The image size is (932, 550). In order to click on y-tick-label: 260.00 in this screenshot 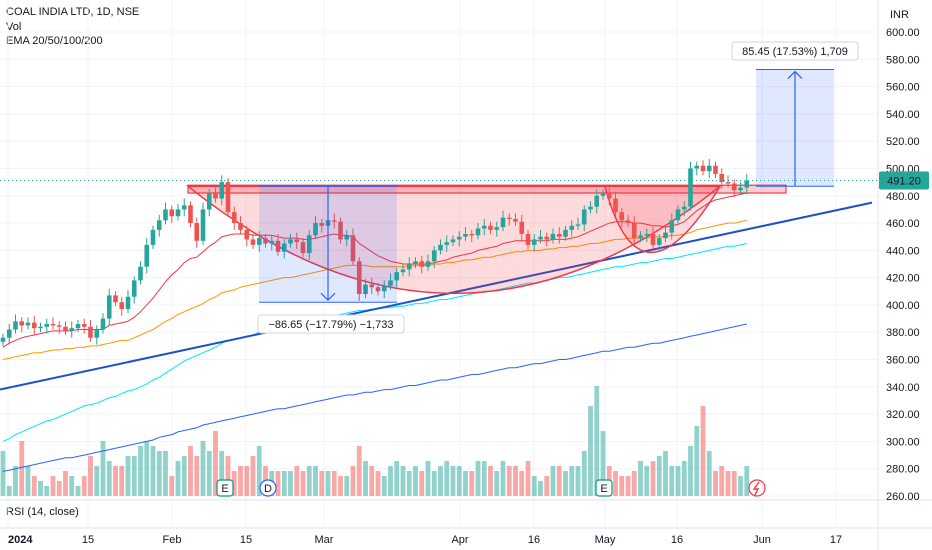, I will do `click(903, 497)`.